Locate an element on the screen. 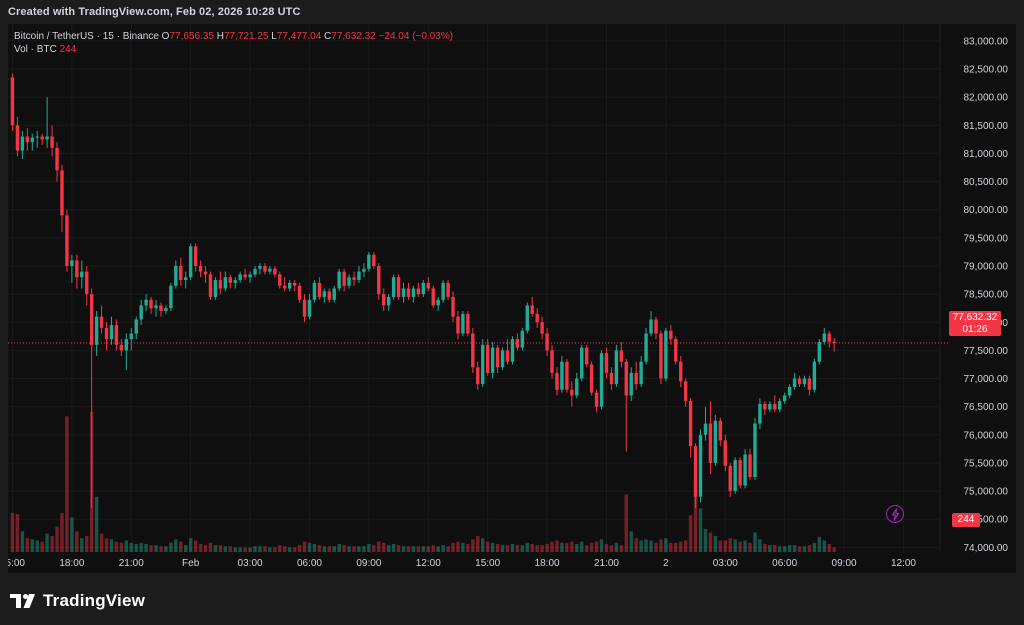  y-tick-label: 77,500.00 is located at coordinates (986, 351).